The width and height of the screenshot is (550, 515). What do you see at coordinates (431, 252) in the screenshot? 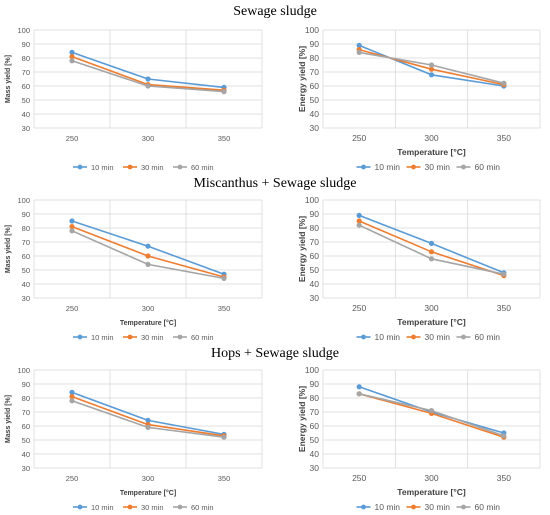
I see `data-point-30-min` at bounding box center [431, 252].